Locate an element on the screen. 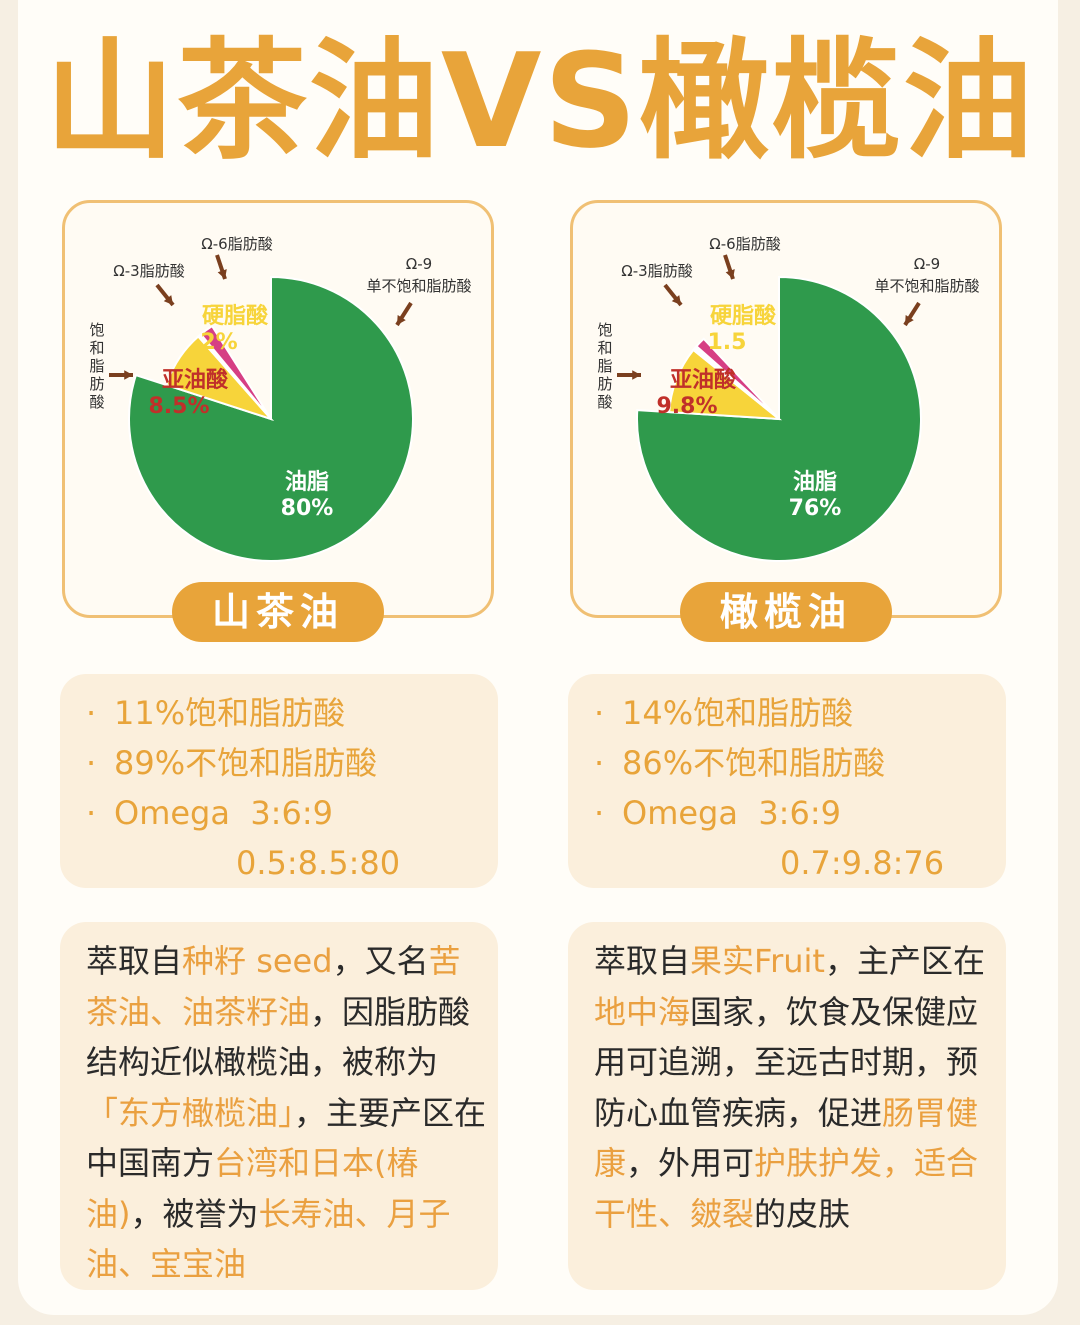  stat-unsaturated: · 89%不饱和脂肪酸 is located at coordinates (232, 763).